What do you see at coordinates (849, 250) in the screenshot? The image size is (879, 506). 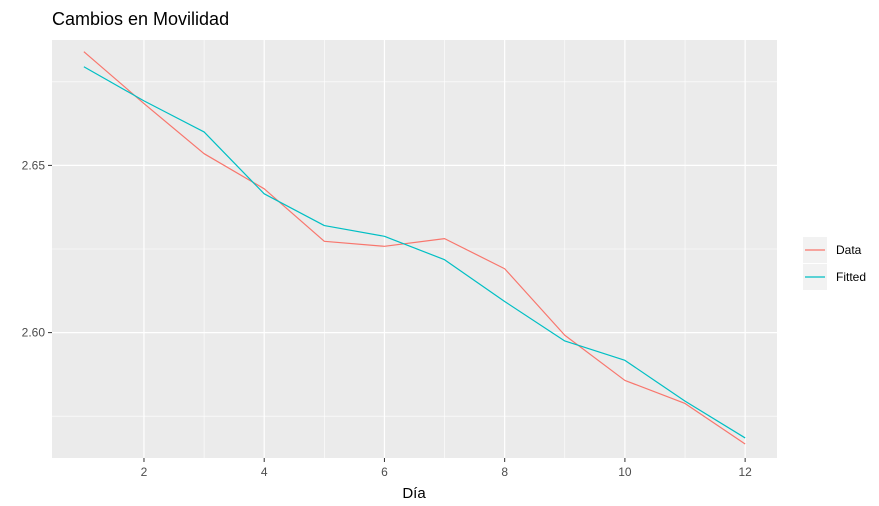 I see `legend-label: Data` at bounding box center [849, 250].